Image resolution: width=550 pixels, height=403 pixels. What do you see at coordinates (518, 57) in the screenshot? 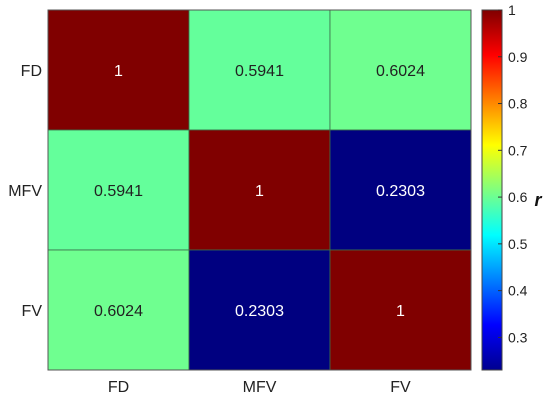
I see `colorbar-tick-label: 0.9` at bounding box center [518, 57].